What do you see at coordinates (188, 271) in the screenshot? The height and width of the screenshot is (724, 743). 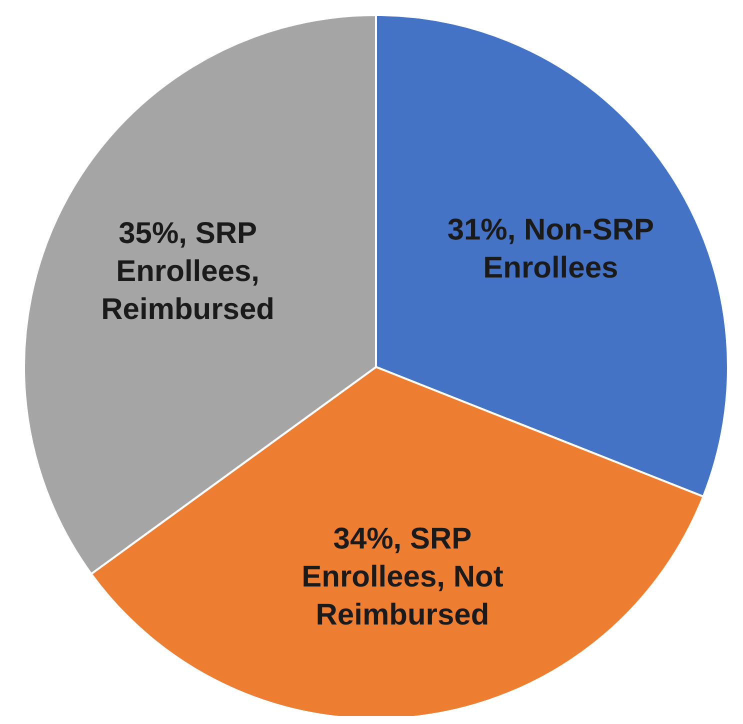 I see `slice-label: 35%, SRP Enrollees, Reimbursed` at bounding box center [188, 271].